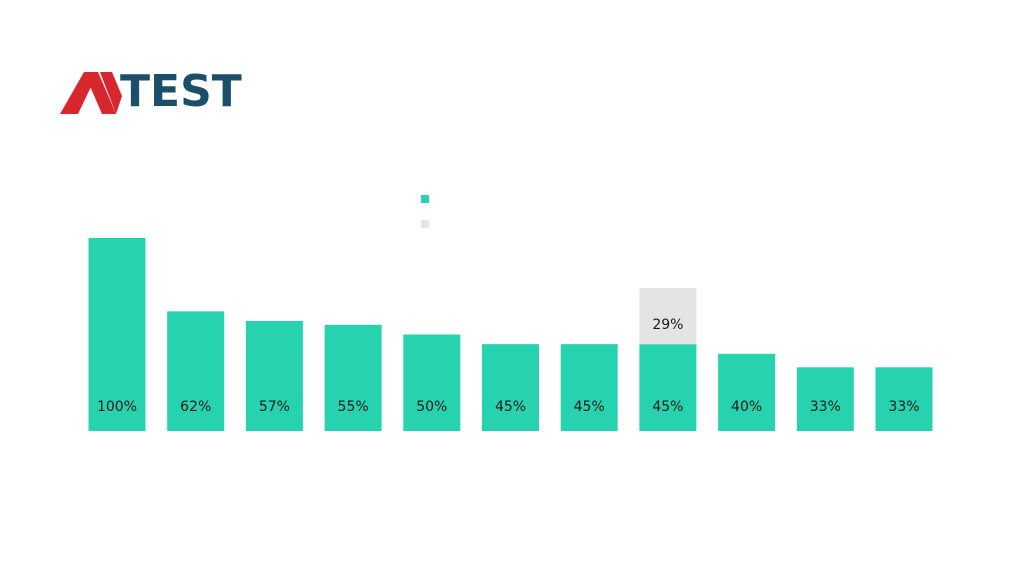 This screenshot has height=576, width=1024. Describe the element at coordinates (746, 407) in the screenshot. I see `value-label: 40%` at that location.